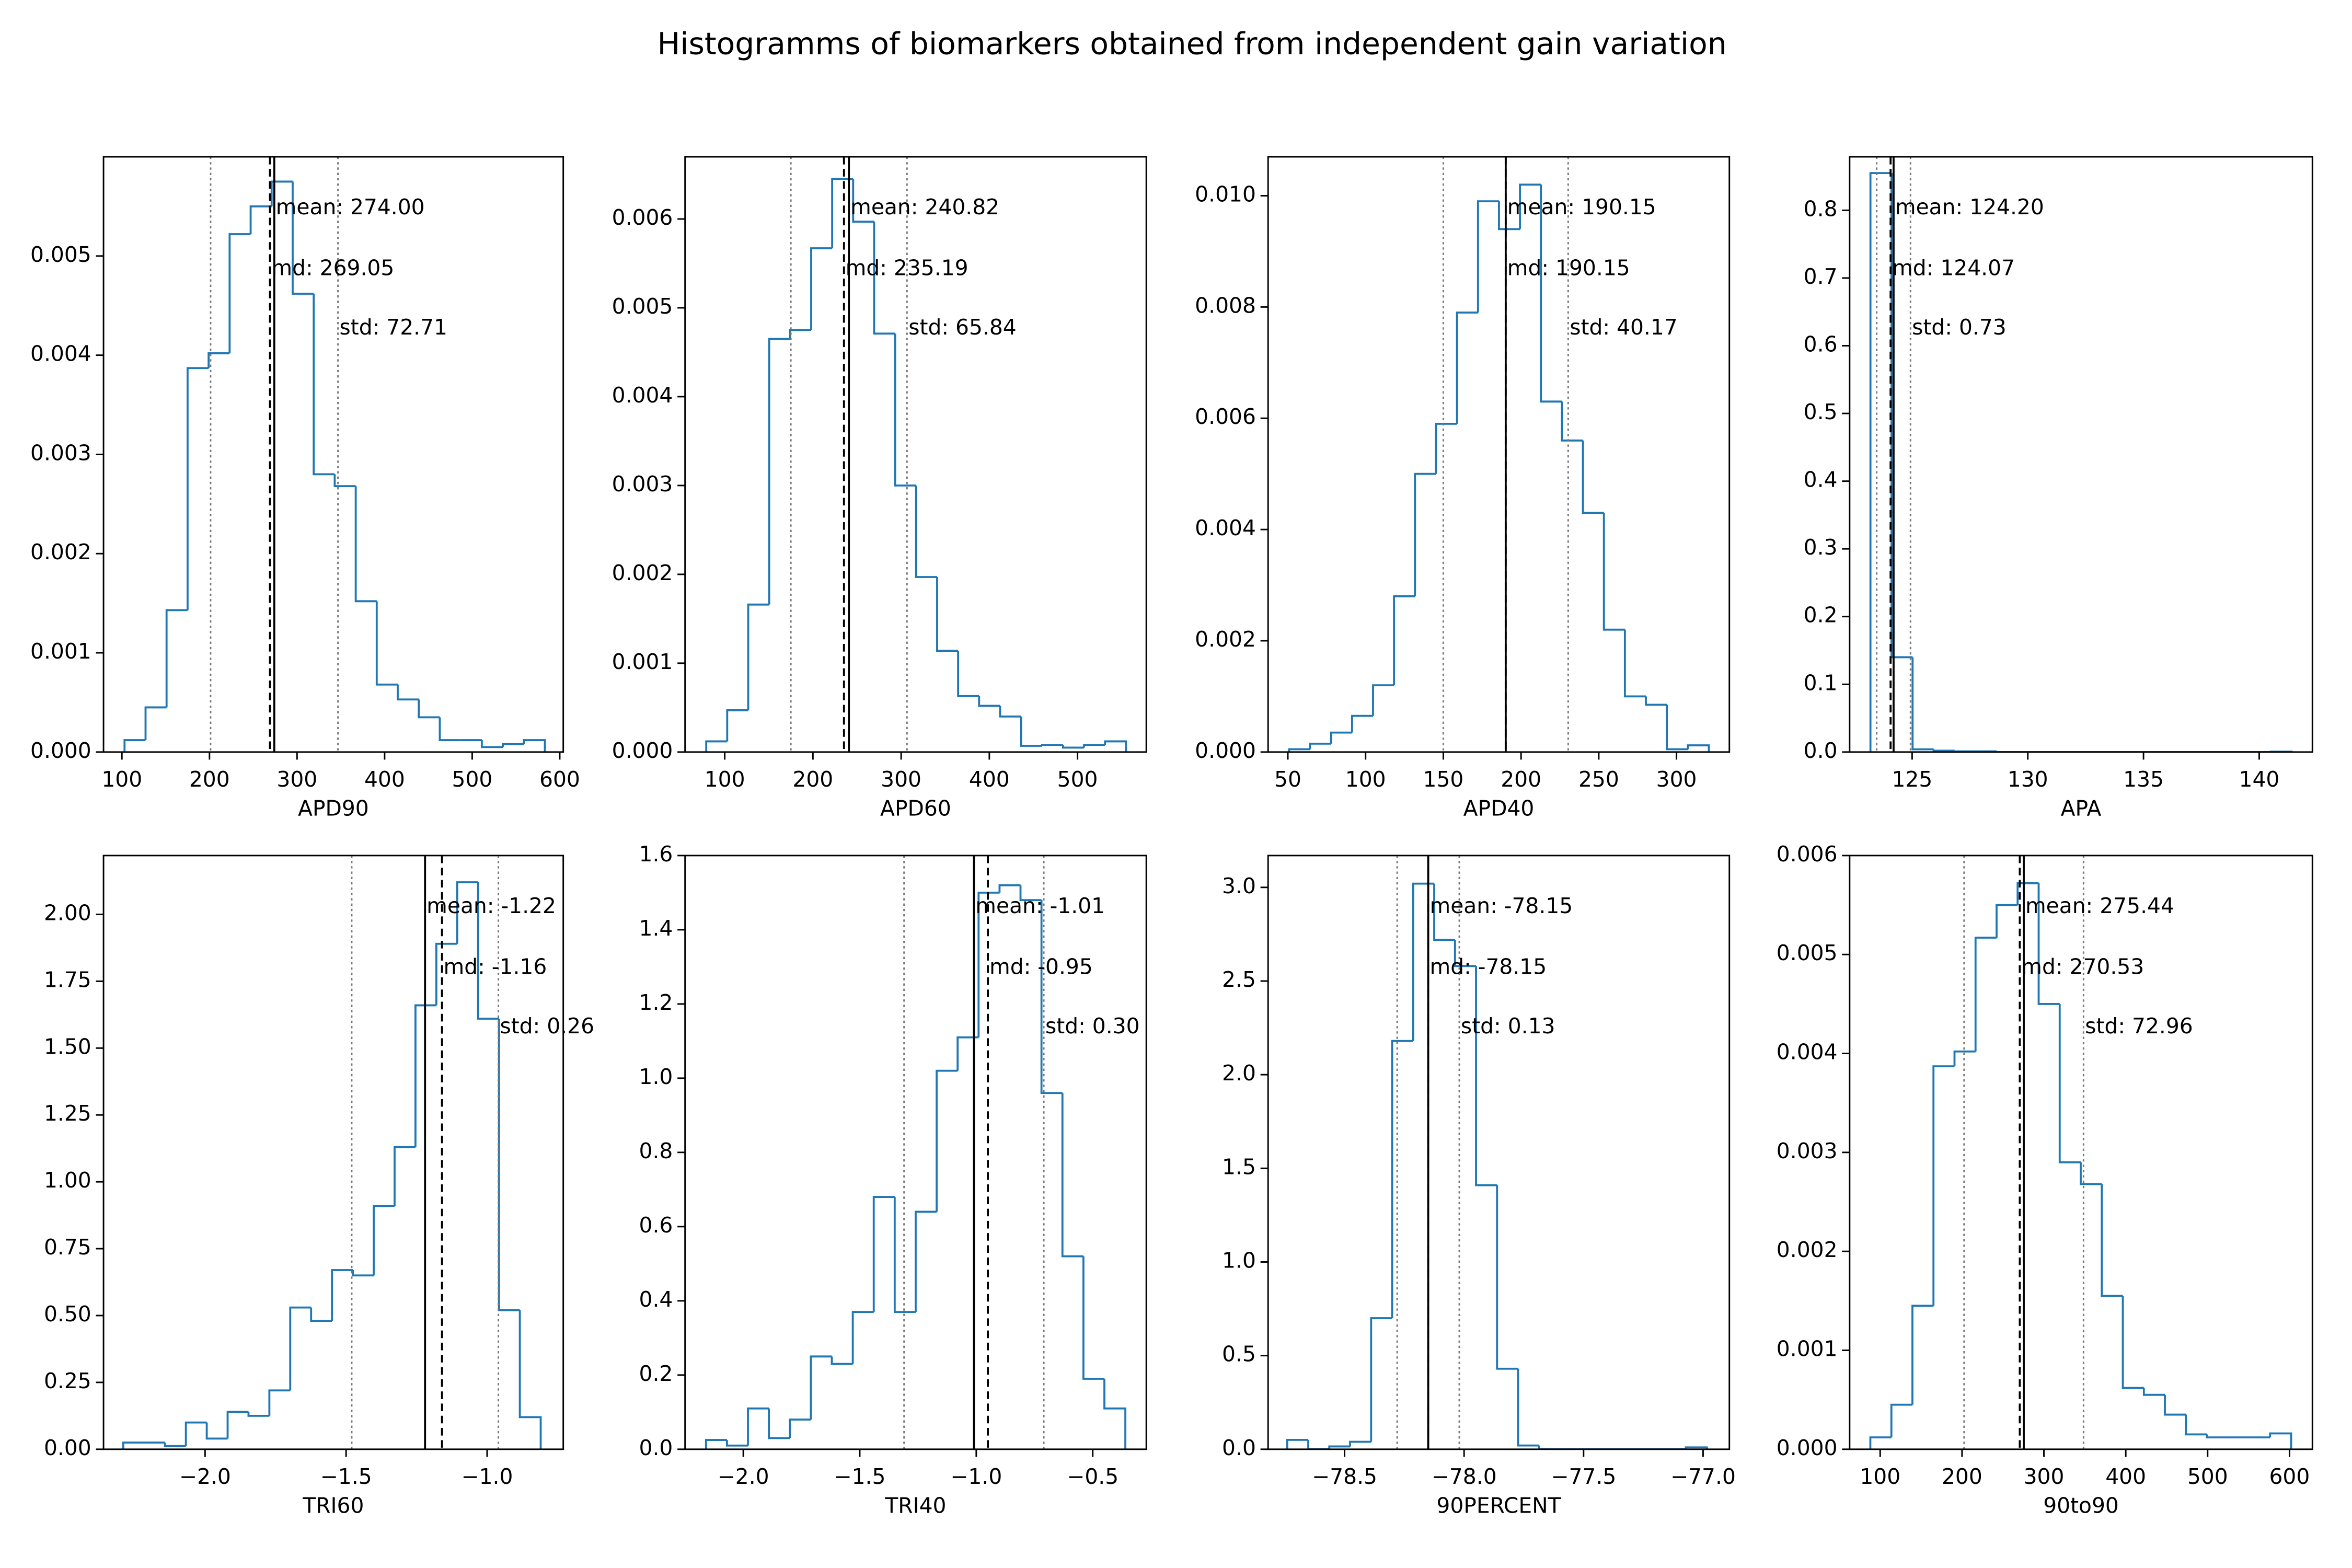  What do you see at coordinates (67, 1046) in the screenshot?
I see `y-tick-label: 1.50` at bounding box center [67, 1046].